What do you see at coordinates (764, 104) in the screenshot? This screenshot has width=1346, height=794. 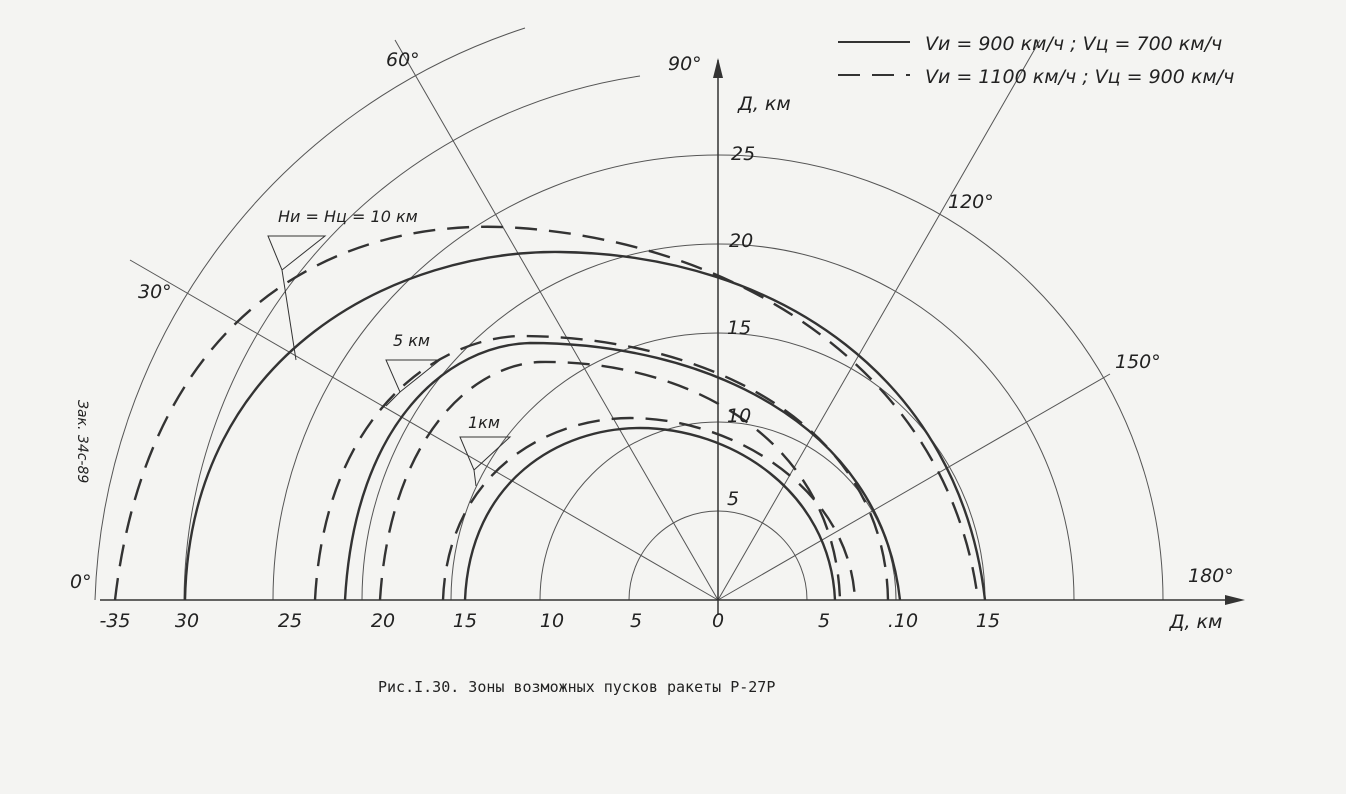 I see `y-axis-label: Д, км` at bounding box center [764, 104].